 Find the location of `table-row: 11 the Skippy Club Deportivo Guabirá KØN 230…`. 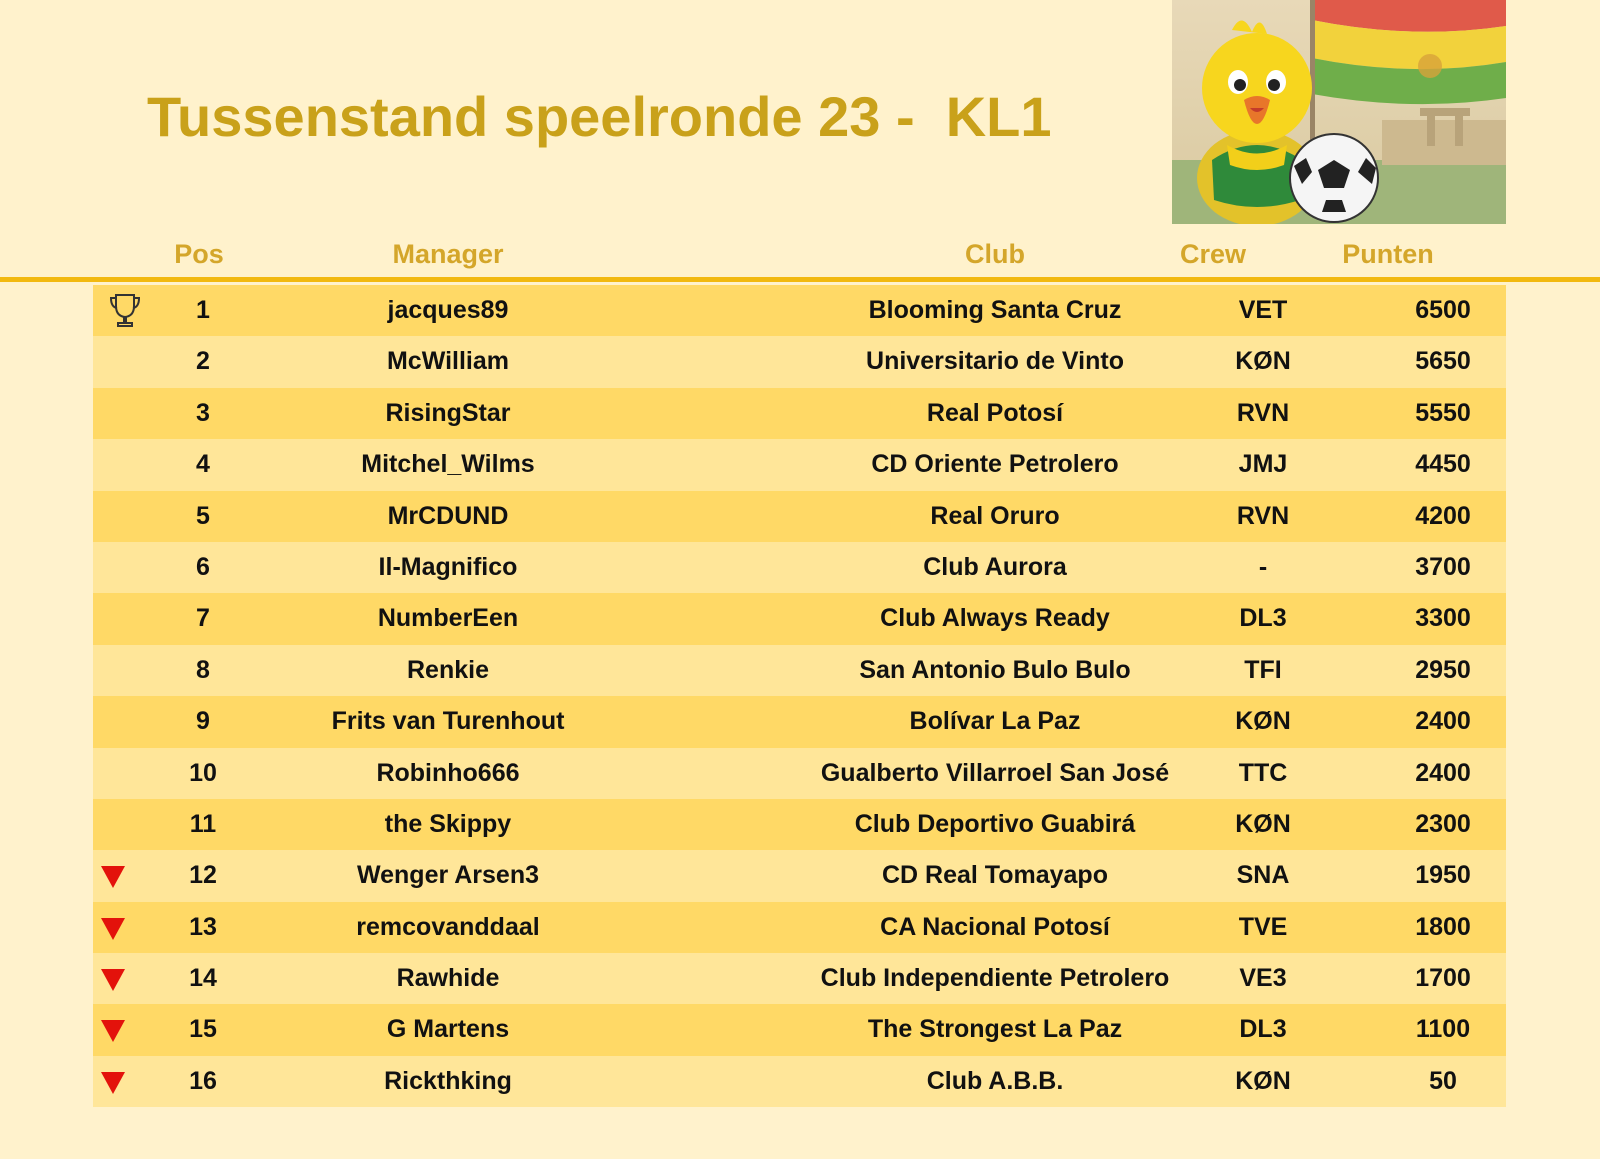

table-row: 11 the Skippy Club Deportivo Guabirá KØN 230… is located at coordinates (799, 824).